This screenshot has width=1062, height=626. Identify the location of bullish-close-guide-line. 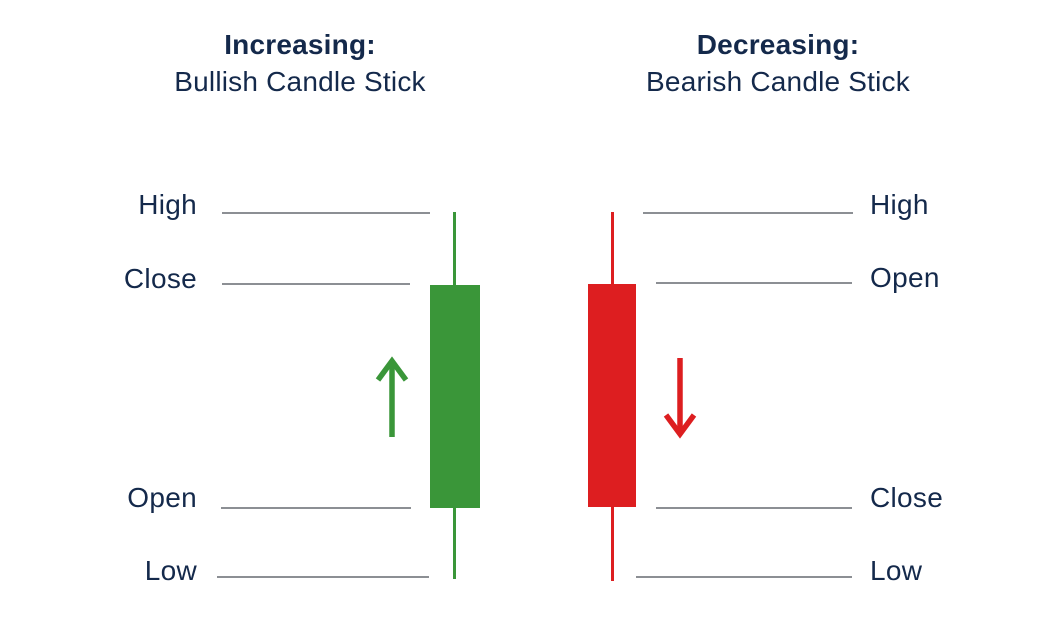
(316, 284).